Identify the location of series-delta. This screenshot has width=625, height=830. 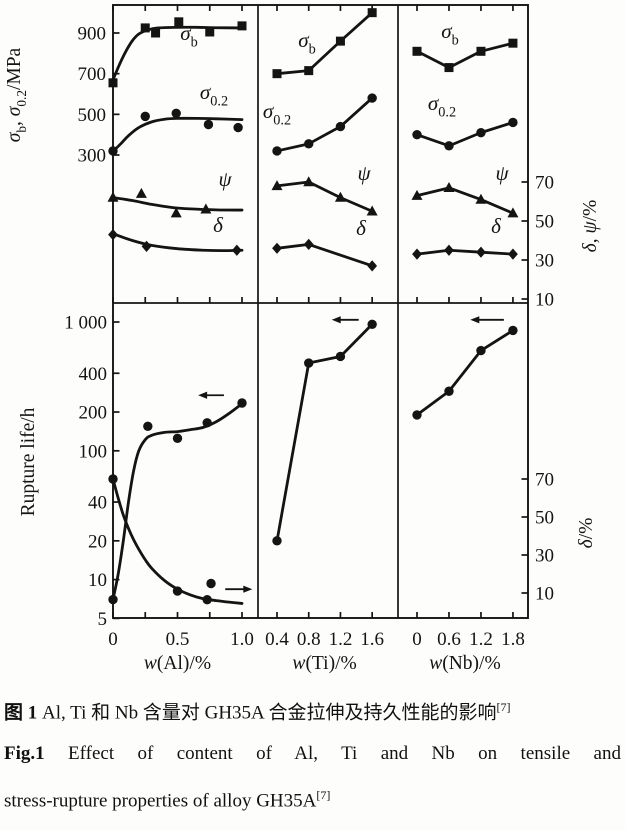
(176, 539).